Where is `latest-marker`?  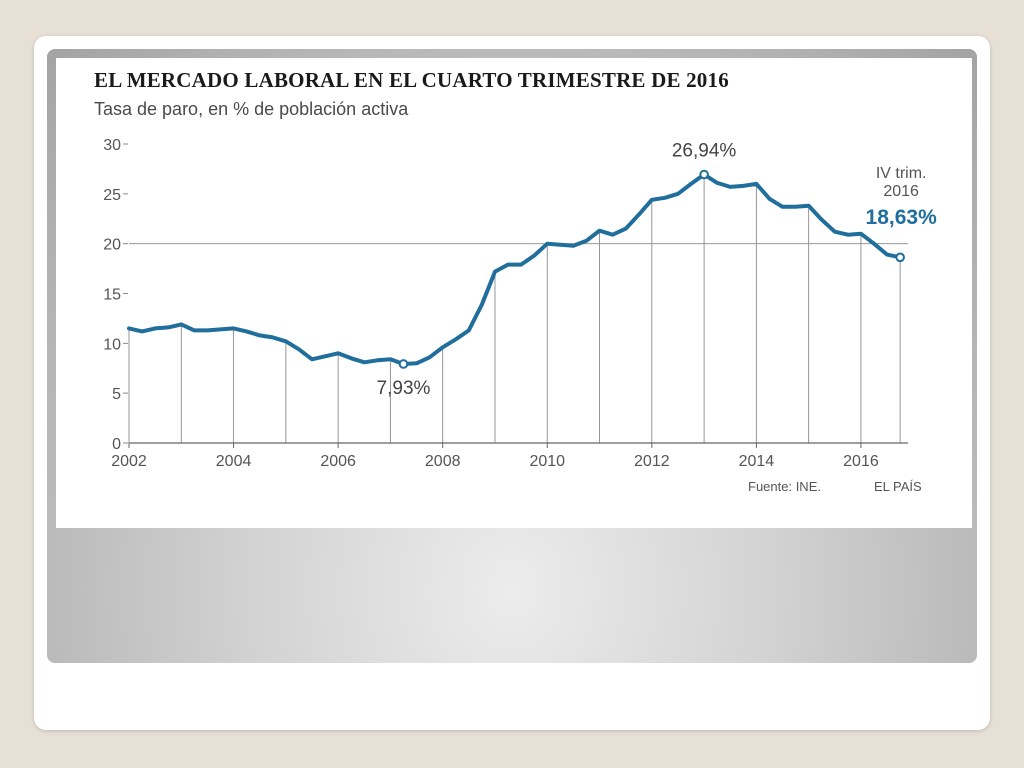
latest-marker is located at coordinates (900, 257).